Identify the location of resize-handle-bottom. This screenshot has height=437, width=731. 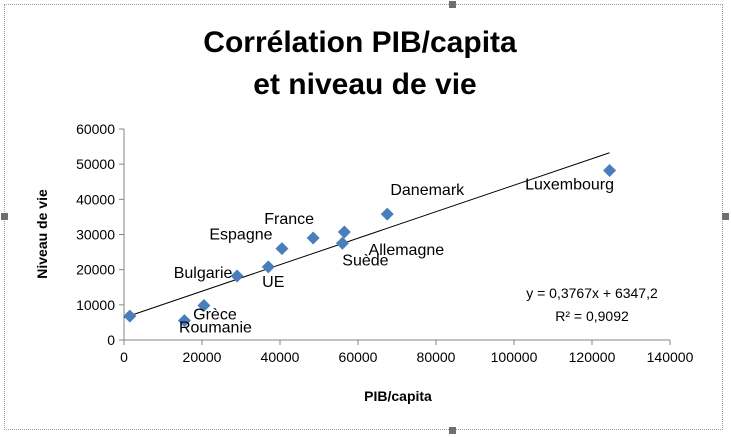
(452, 430).